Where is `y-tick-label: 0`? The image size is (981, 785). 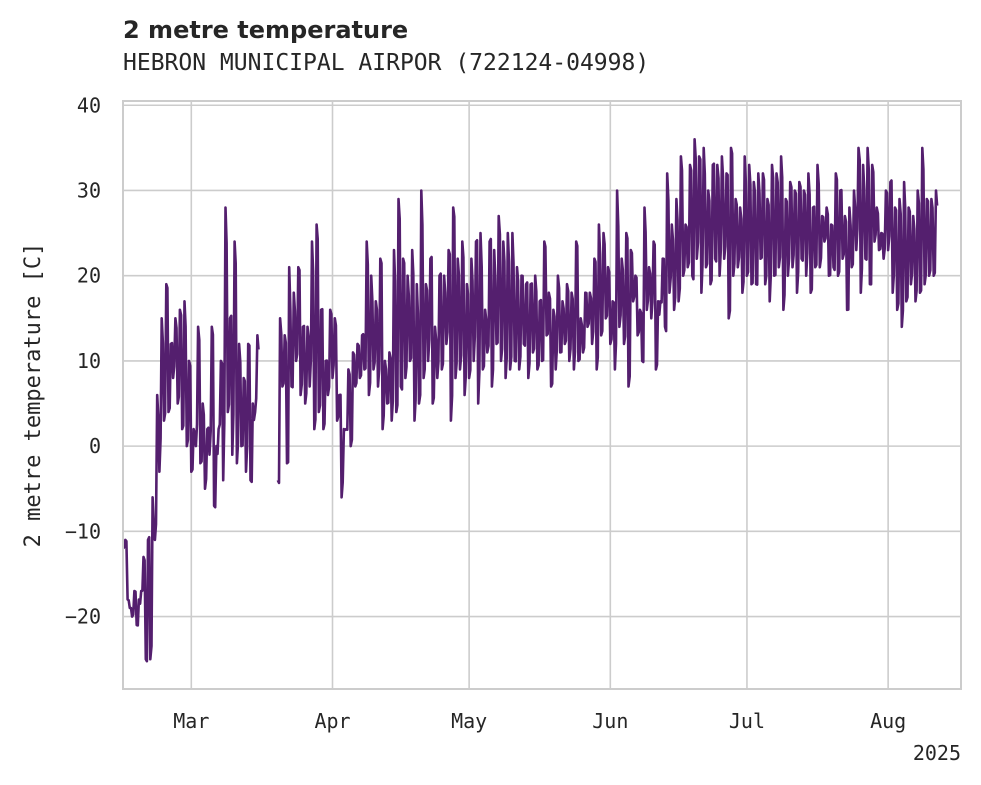
y-tick-label: 0 is located at coordinates (95, 446).